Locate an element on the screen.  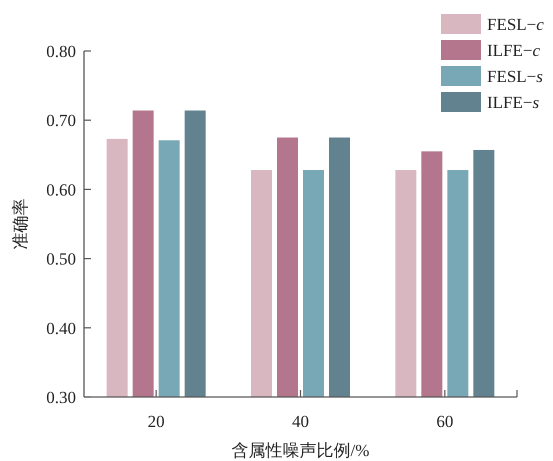
x-axis-title: 含属性噪声比例/% is located at coordinates (301, 450).